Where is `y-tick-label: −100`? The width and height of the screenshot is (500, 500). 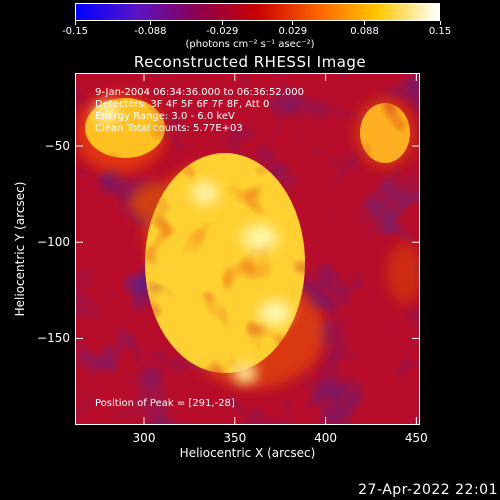 y-tick-label: −100 is located at coordinates (53, 242).